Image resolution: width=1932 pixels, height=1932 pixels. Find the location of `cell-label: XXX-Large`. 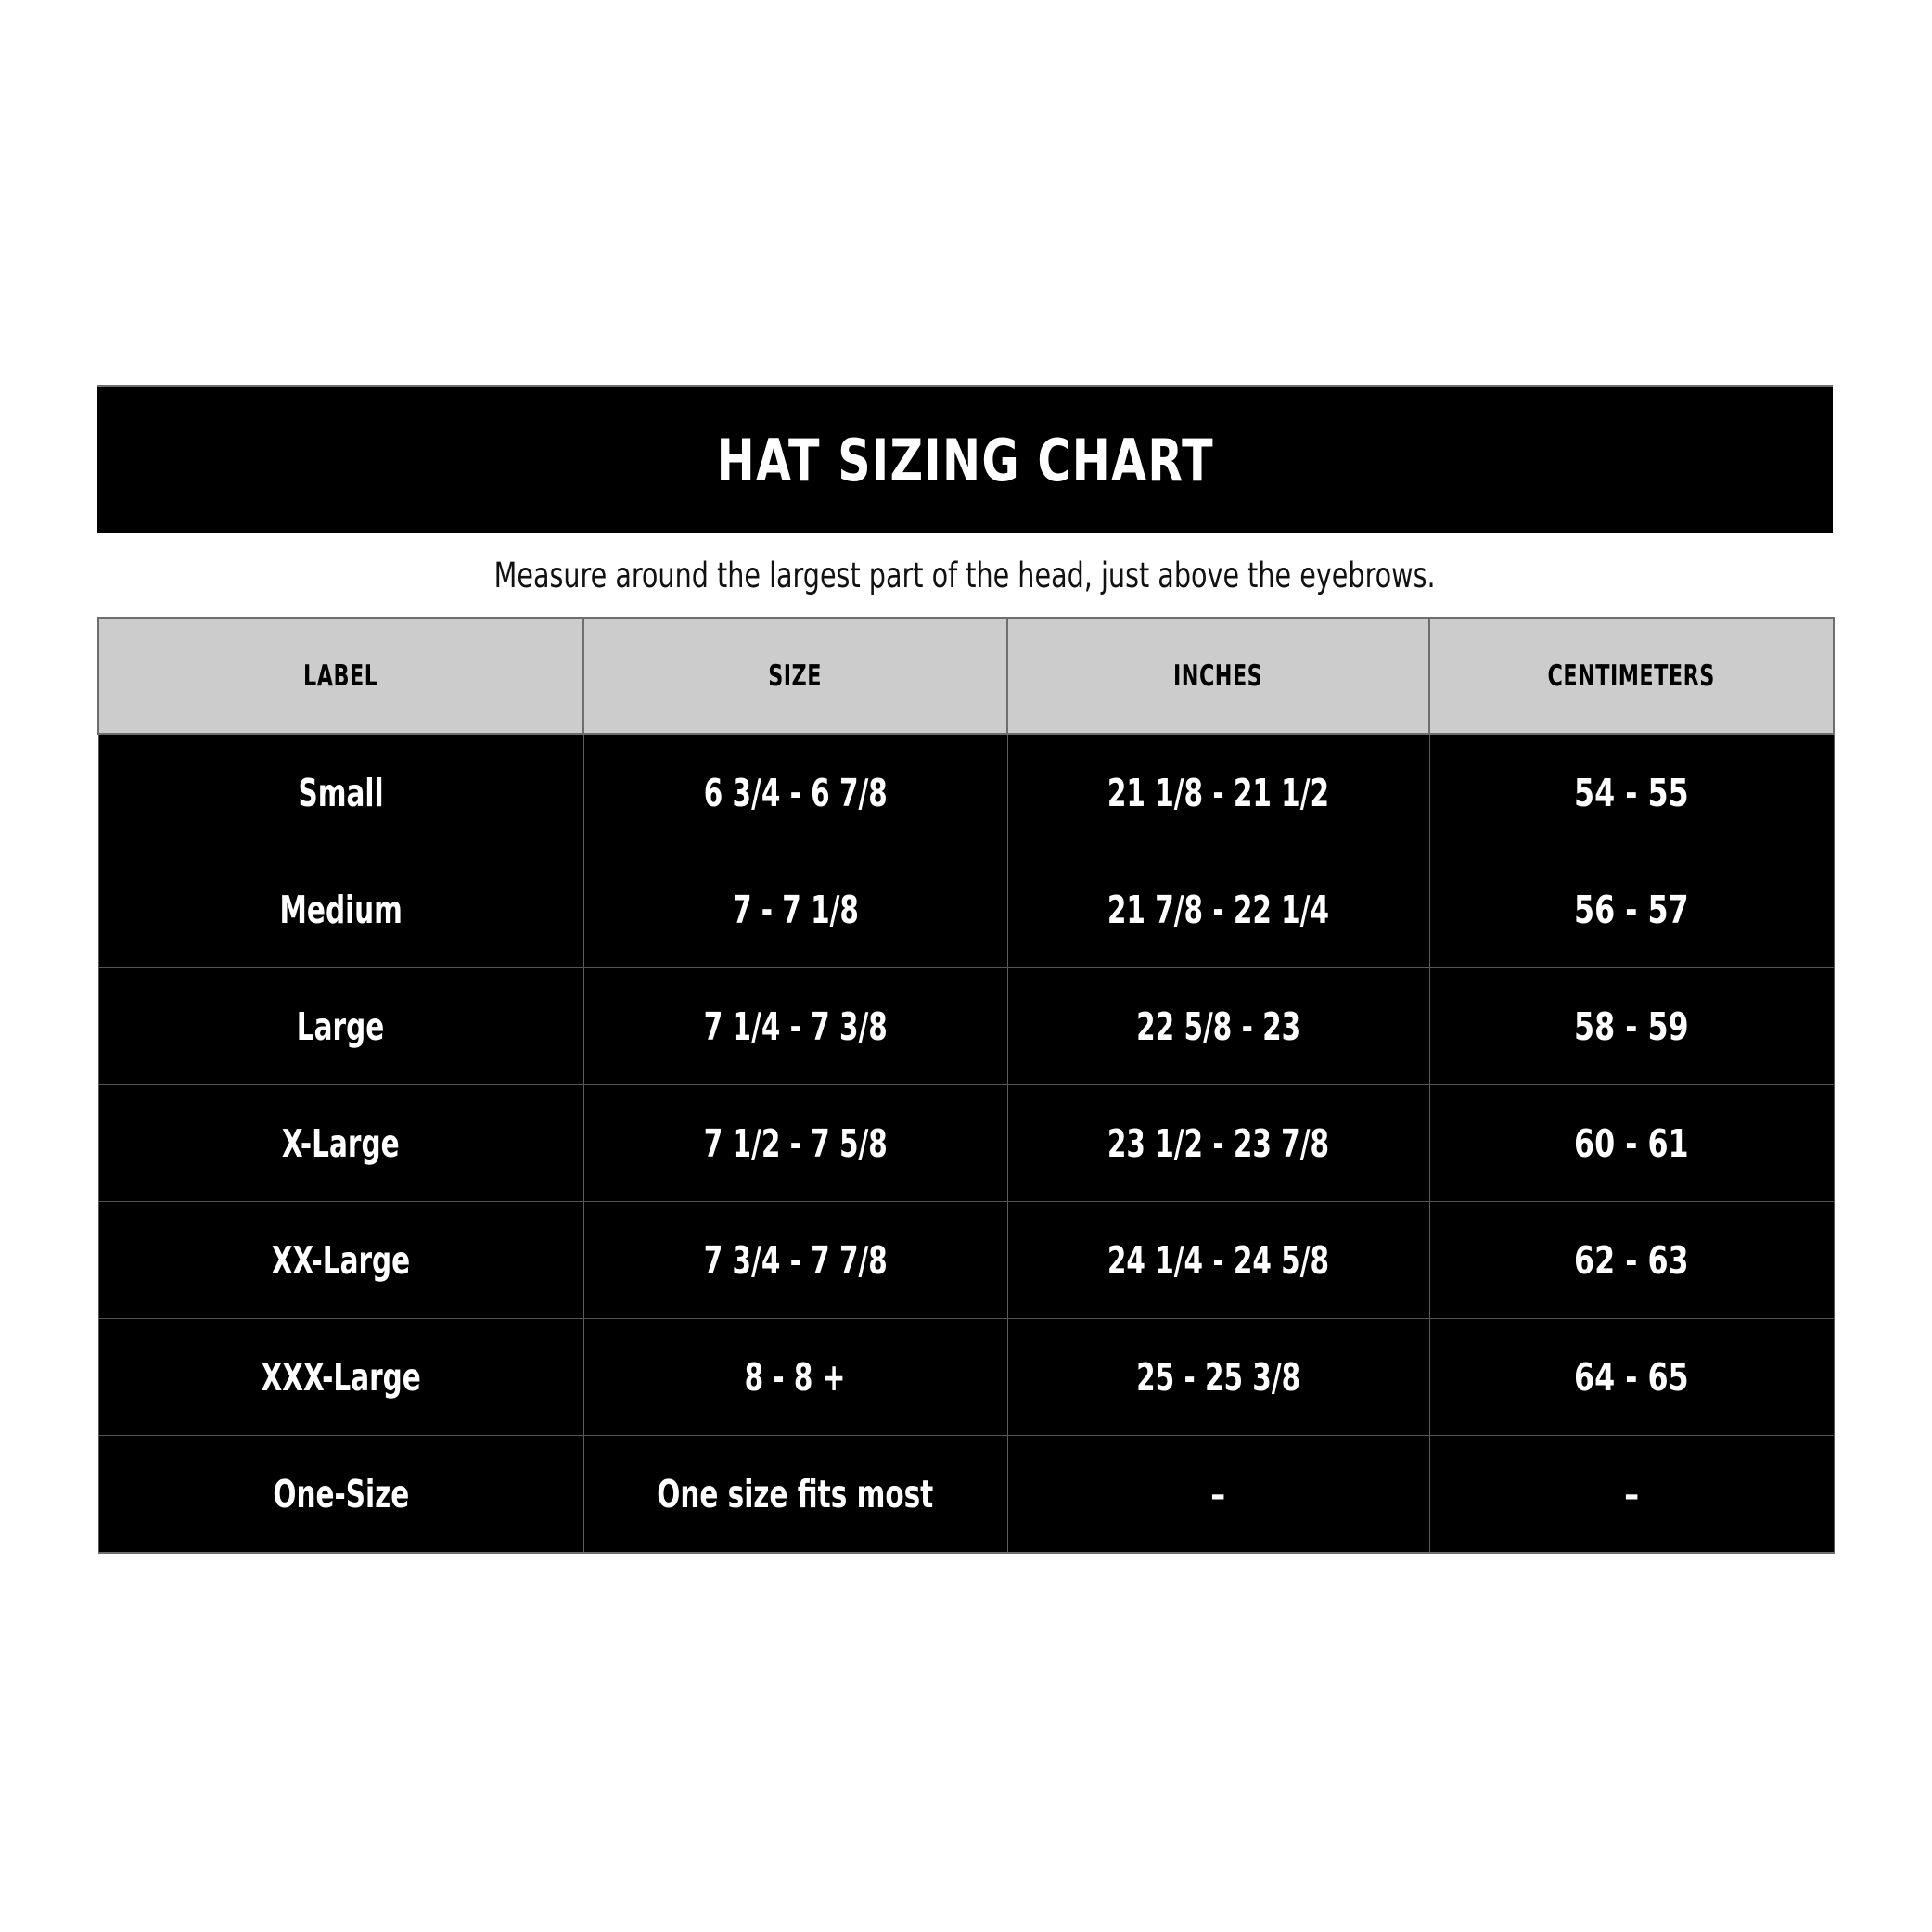

cell-label: XXX-Large is located at coordinates (340, 1377).